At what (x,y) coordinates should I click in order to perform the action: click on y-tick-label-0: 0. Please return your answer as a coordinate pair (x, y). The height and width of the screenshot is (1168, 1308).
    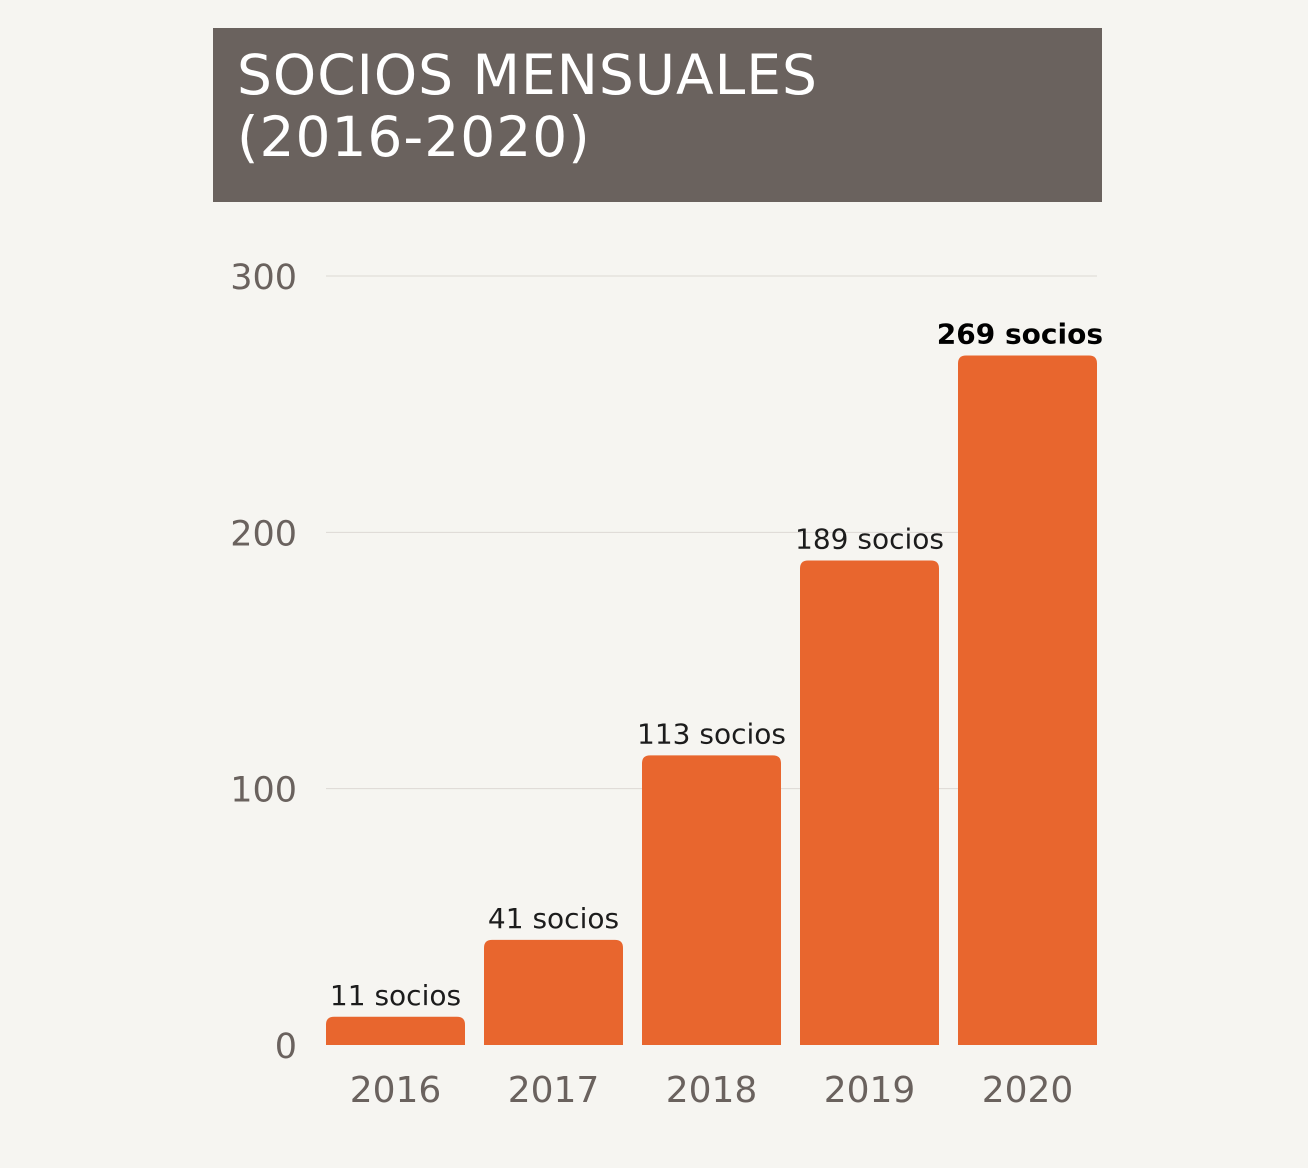
    Looking at the image, I should click on (286, 1047).